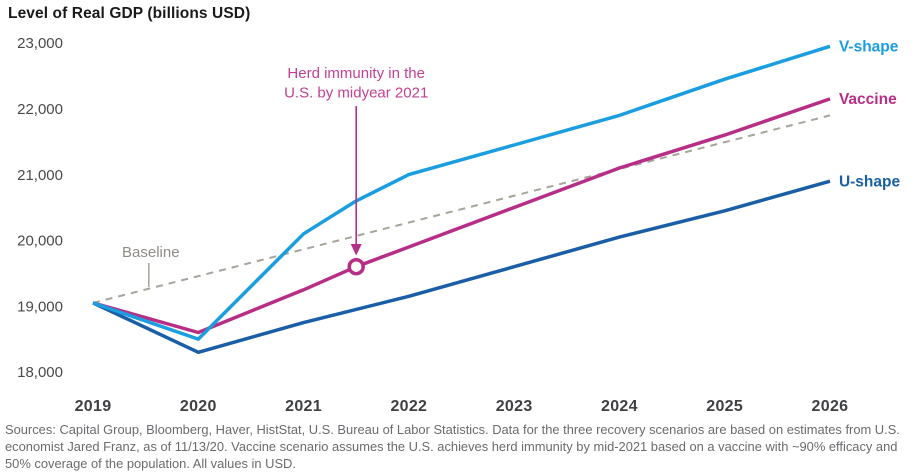 This screenshot has height=476, width=916. Describe the element at coordinates (356, 73) in the screenshot. I see `annotation-text-line: Herd immunity in the` at that location.